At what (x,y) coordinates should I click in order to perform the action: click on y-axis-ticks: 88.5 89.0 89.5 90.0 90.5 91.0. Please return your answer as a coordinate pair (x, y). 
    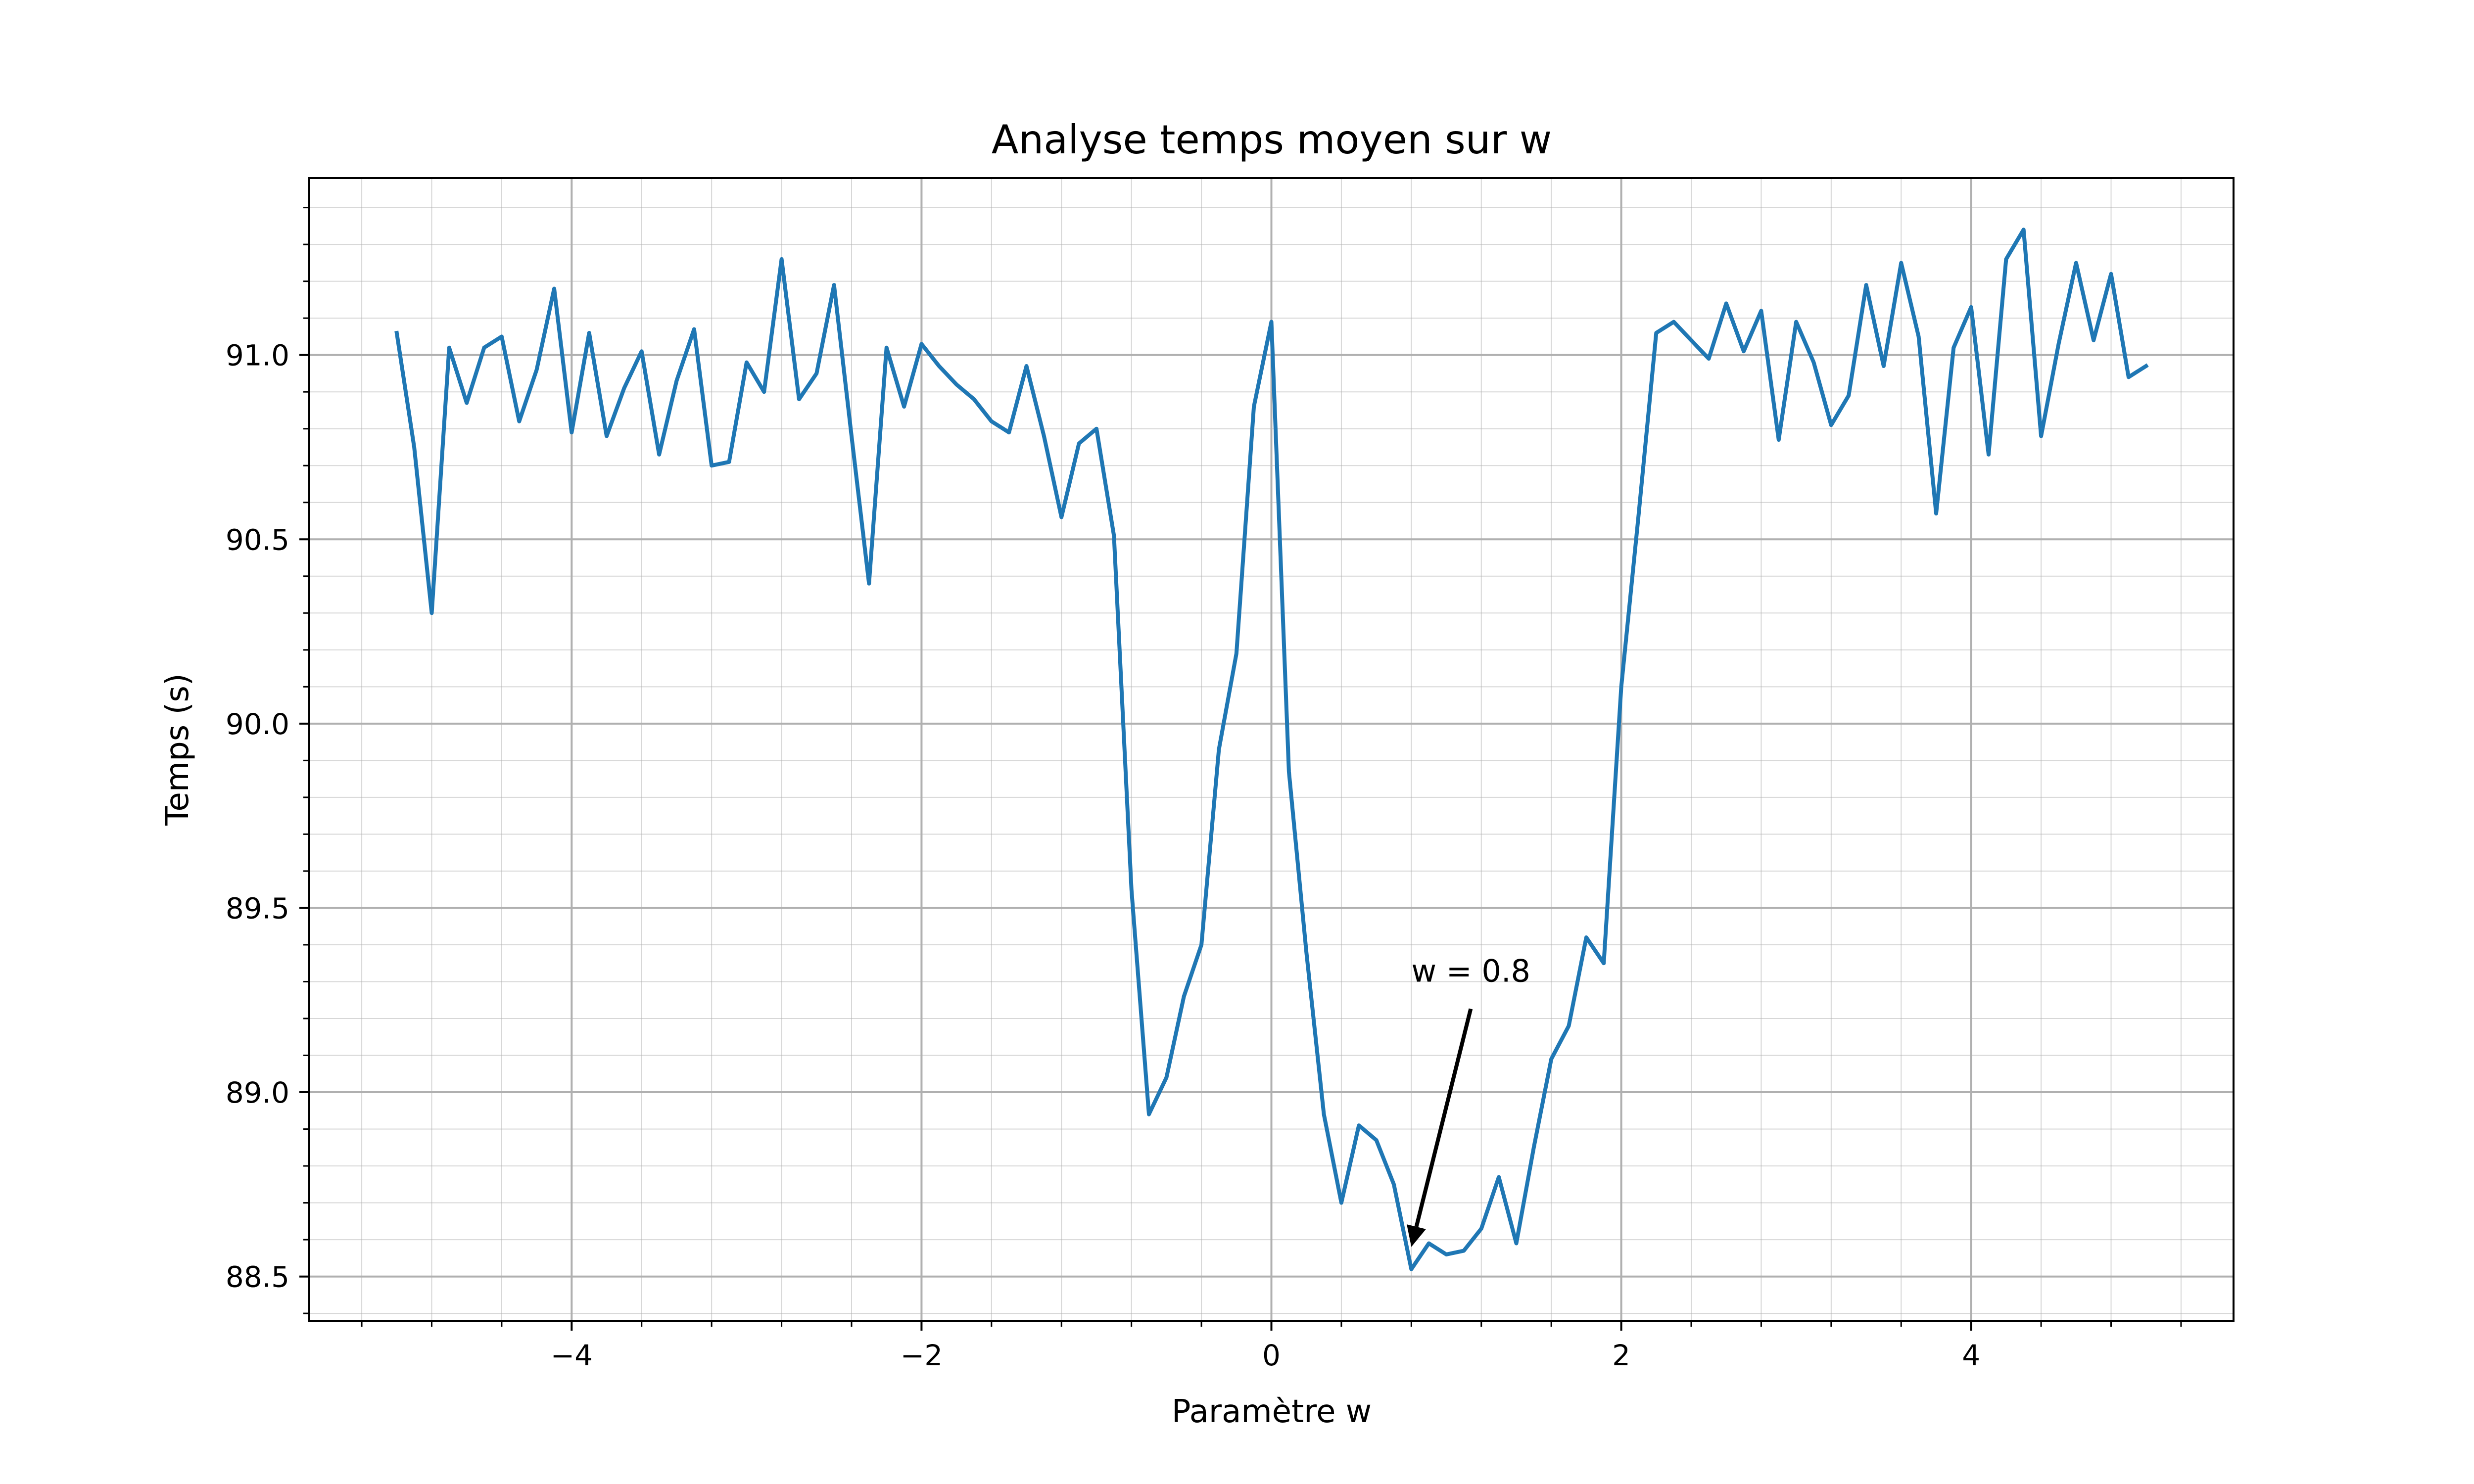
    Looking at the image, I should click on (268, 760).